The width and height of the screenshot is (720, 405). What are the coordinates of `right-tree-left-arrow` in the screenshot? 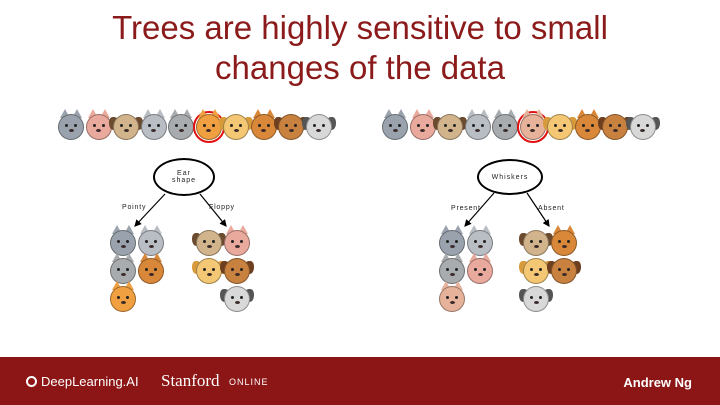 It's located at (479, 209).